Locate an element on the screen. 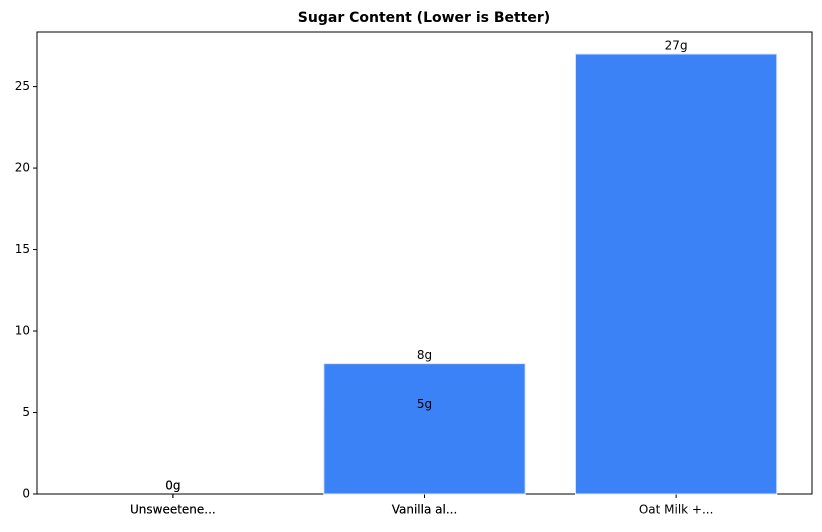 Image resolution: width=822 pixels, height=532 pixels. value-label: 27g is located at coordinates (676, 46).